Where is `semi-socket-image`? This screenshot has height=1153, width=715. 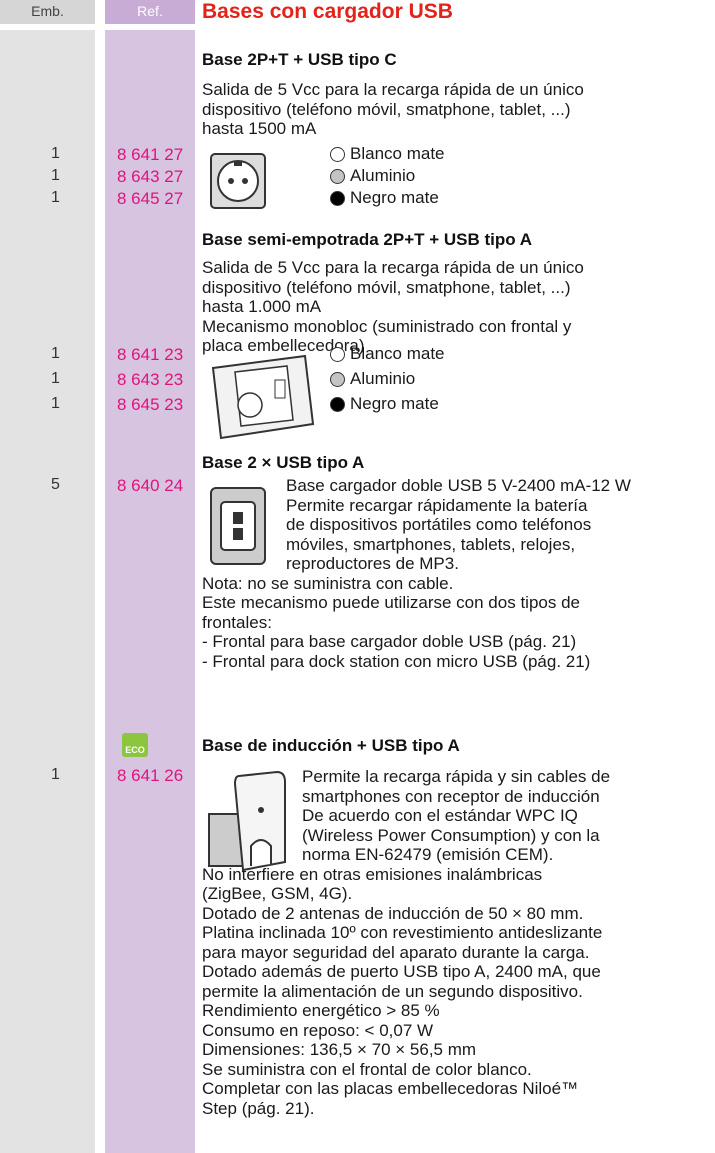
semi-socket-image is located at coordinates (261, 396).